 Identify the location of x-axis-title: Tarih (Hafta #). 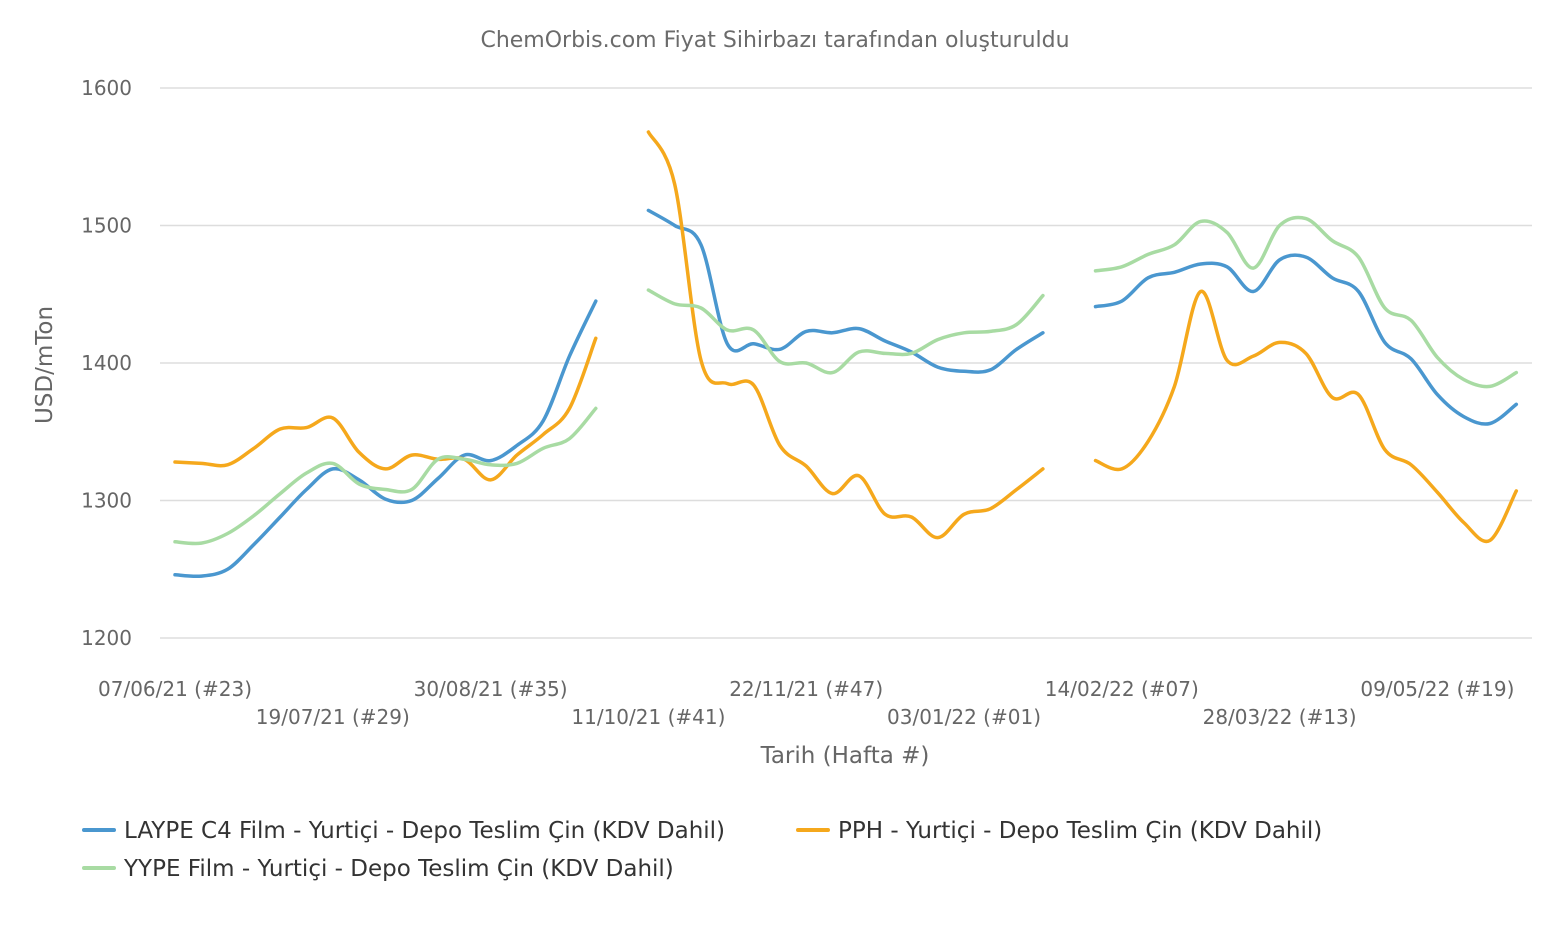
(845, 756).